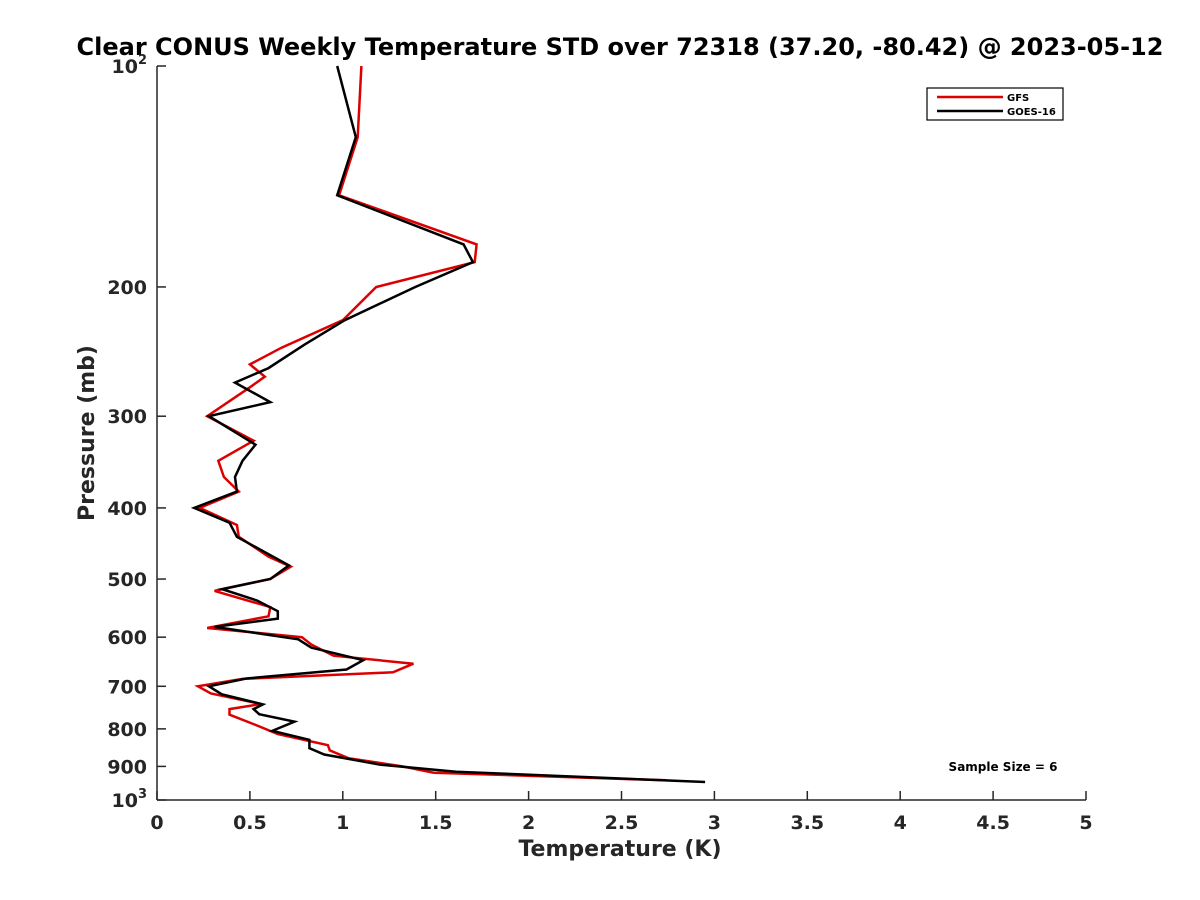 Image resolution: width=1200 pixels, height=900 pixels. I want to click on x-tick-label: 4, so click(900, 823).